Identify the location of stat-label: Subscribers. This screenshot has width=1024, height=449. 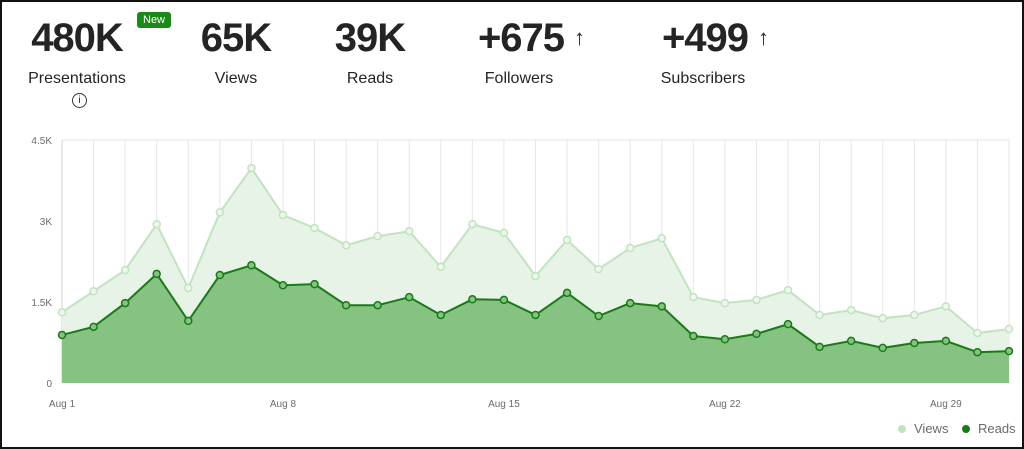
(703, 78).